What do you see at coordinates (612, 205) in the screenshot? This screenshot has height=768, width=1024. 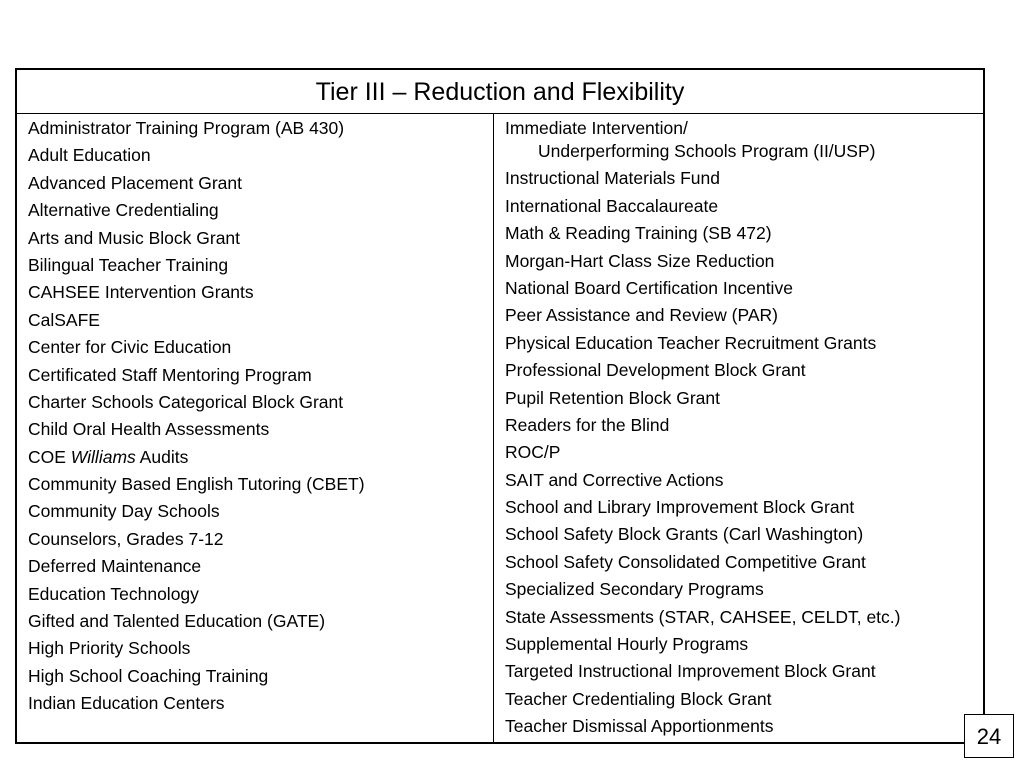 I see `list-item: International Baccalaureate` at bounding box center [612, 205].